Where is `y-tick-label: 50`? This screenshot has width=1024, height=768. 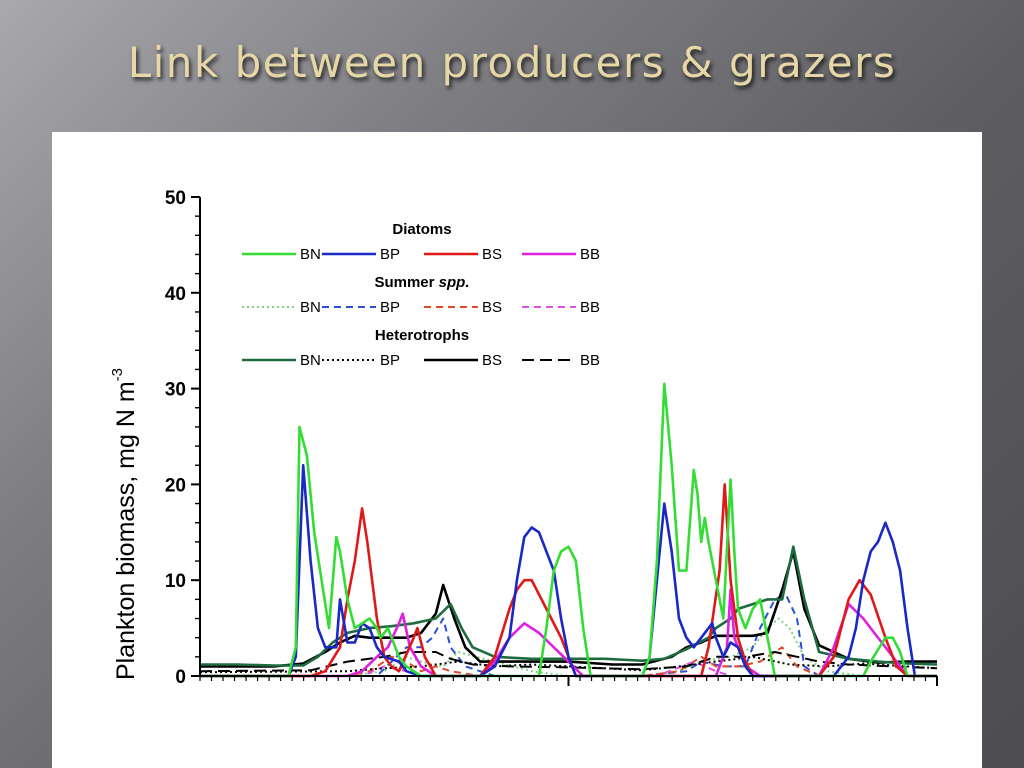
y-tick-label: 50 is located at coordinates (175, 198).